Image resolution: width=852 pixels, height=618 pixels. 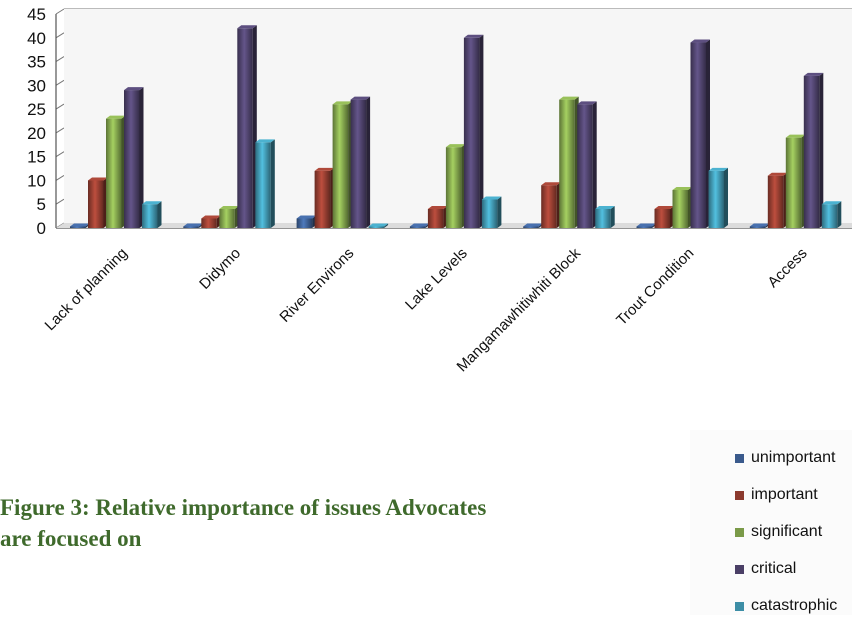 What do you see at coordinates (316, 285) in the screenshot?
I see `x-tick-label: River Environs` at bounding box center [316, 285].